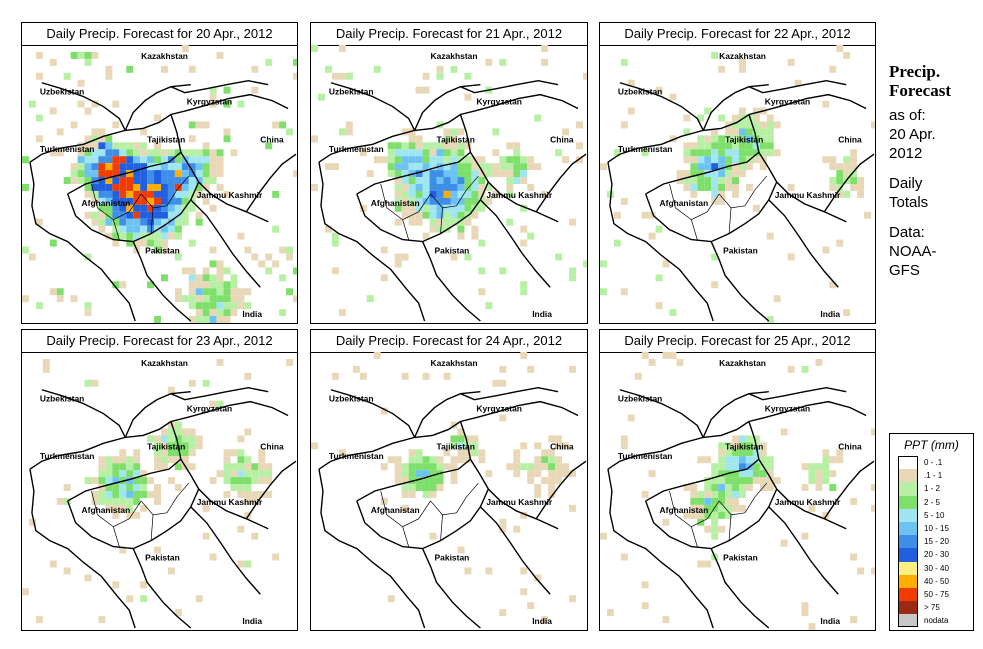  I want to click on precip-cells, so click(737, 184).